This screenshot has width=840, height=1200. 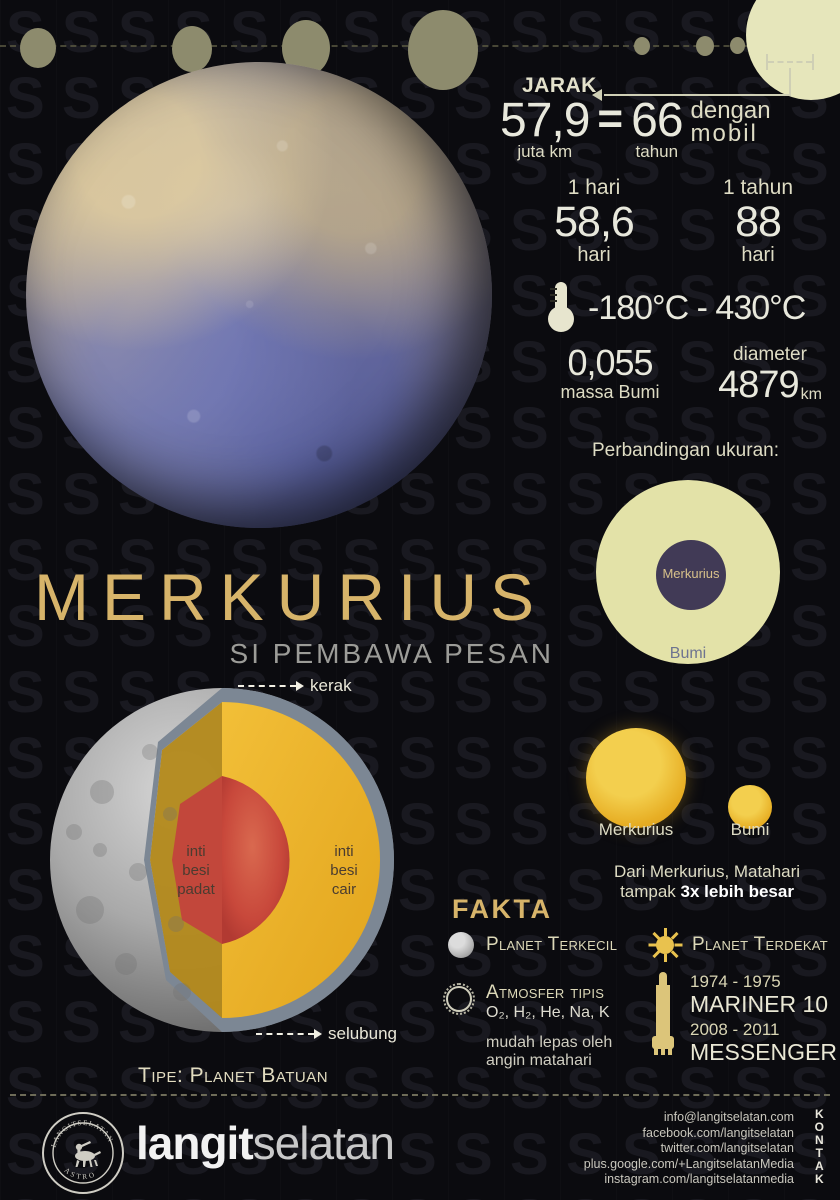 I want to click on distance-leader-horizontal, so click(x=697, y=95).